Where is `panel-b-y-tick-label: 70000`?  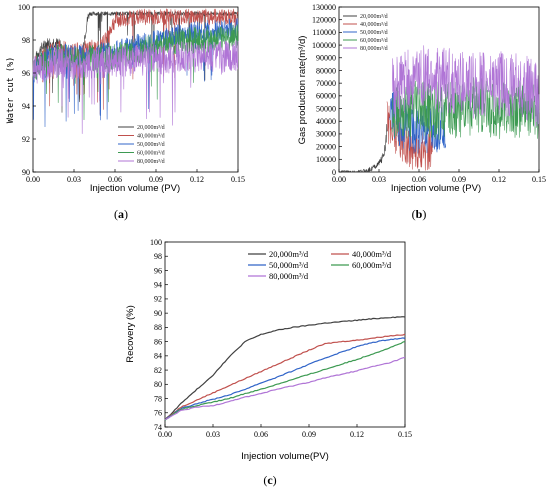
panel-b-y-tick-label: 70000 is located at coordinates (326, 83).